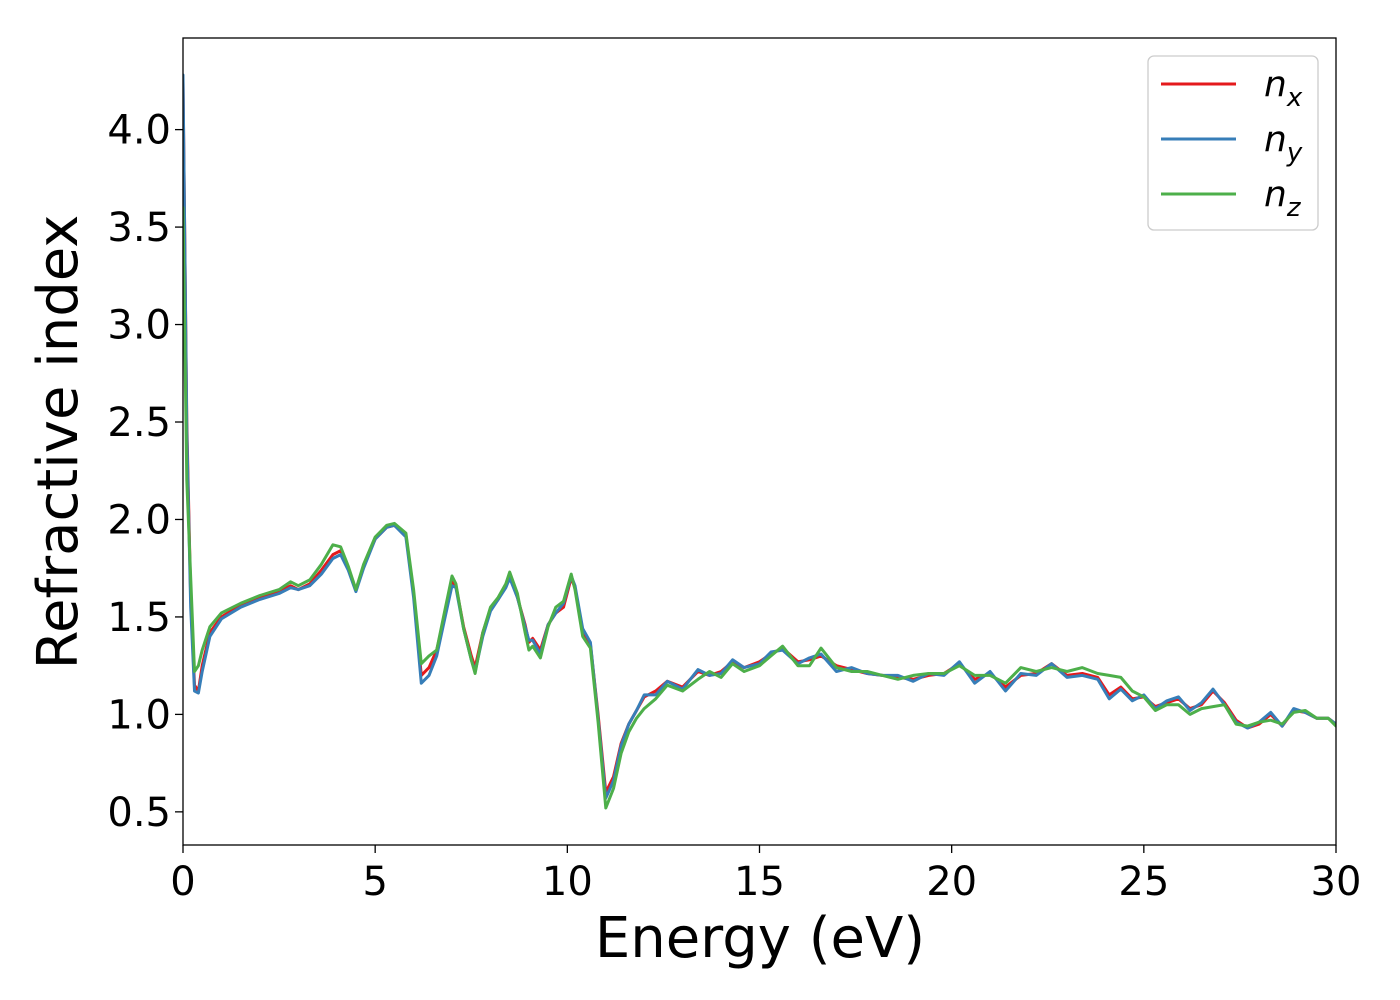 The width and height of the screenshot is (1400, 1000). I want to click on legend-label-nx: nx, so click(1283, 88).